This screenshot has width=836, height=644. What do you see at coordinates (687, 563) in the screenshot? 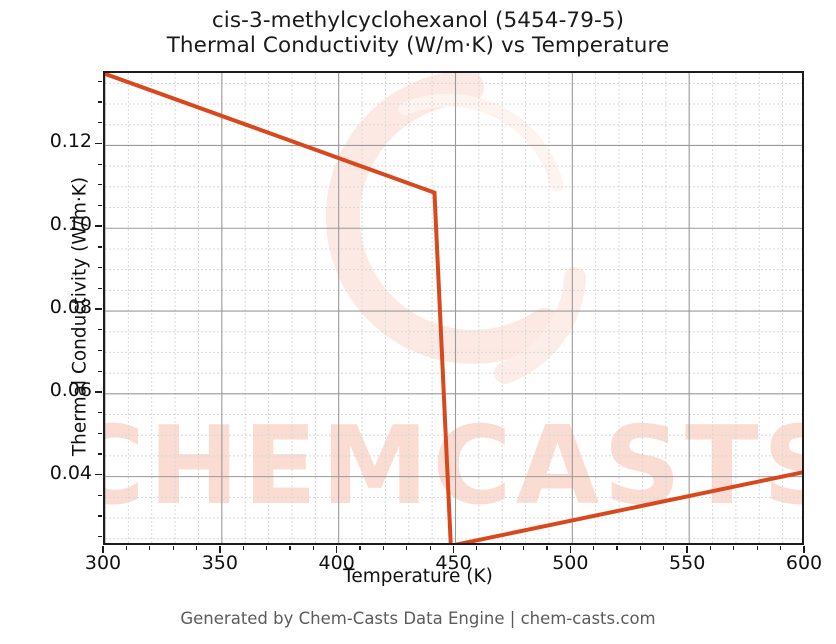
I see `x-tick-label: 550` at bounding box center [687, 563].